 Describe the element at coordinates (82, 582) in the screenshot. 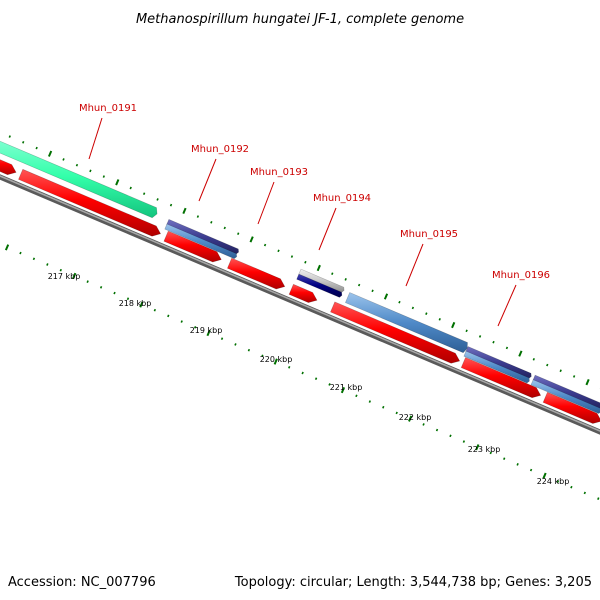

I see `accession-label: Accession: NC_007796` at that location.